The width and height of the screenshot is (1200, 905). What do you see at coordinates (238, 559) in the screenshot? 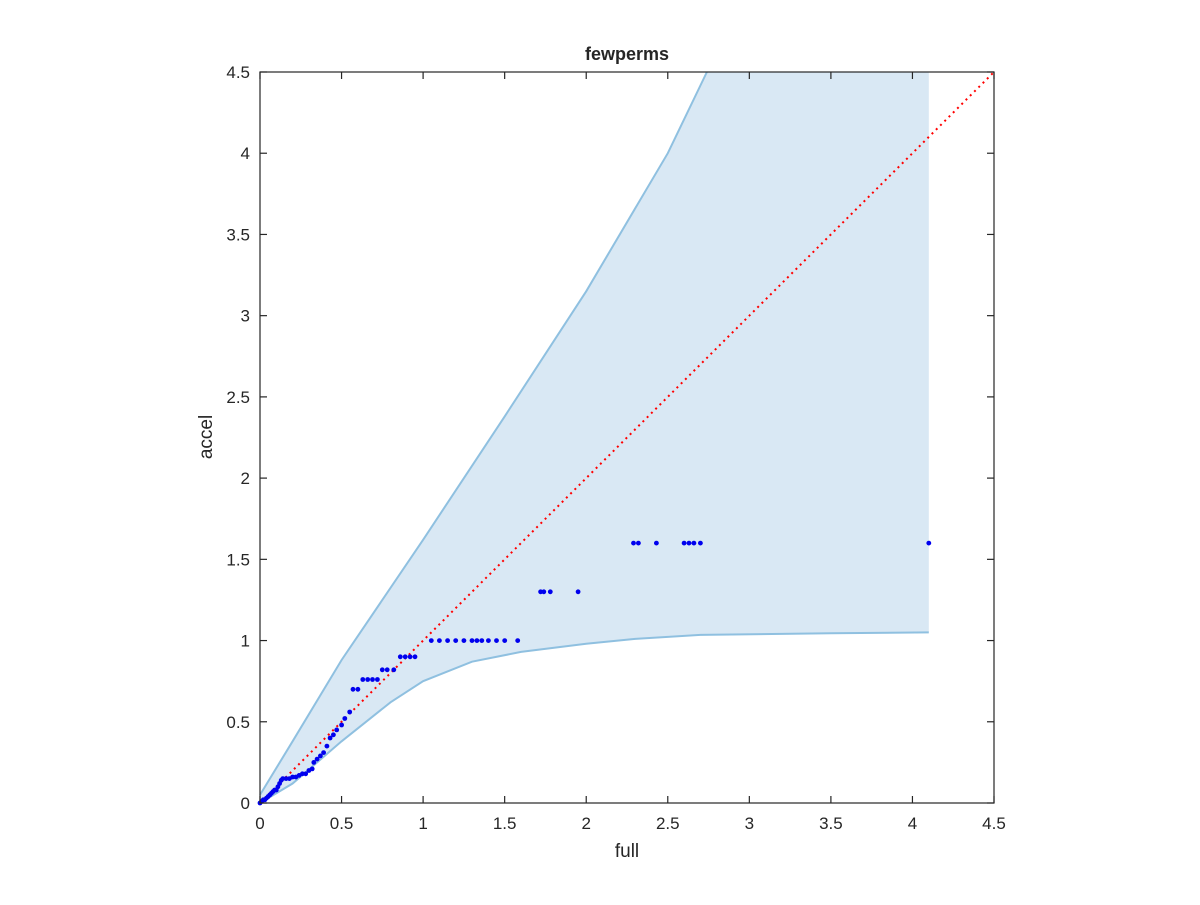
I see `y-tick-label: 1.5` at bounding box center [238, 559].